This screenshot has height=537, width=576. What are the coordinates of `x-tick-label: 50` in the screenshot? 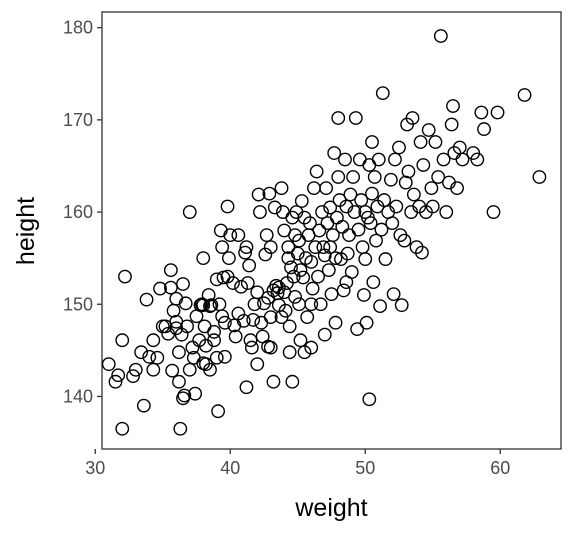 It's located at (365, 468).